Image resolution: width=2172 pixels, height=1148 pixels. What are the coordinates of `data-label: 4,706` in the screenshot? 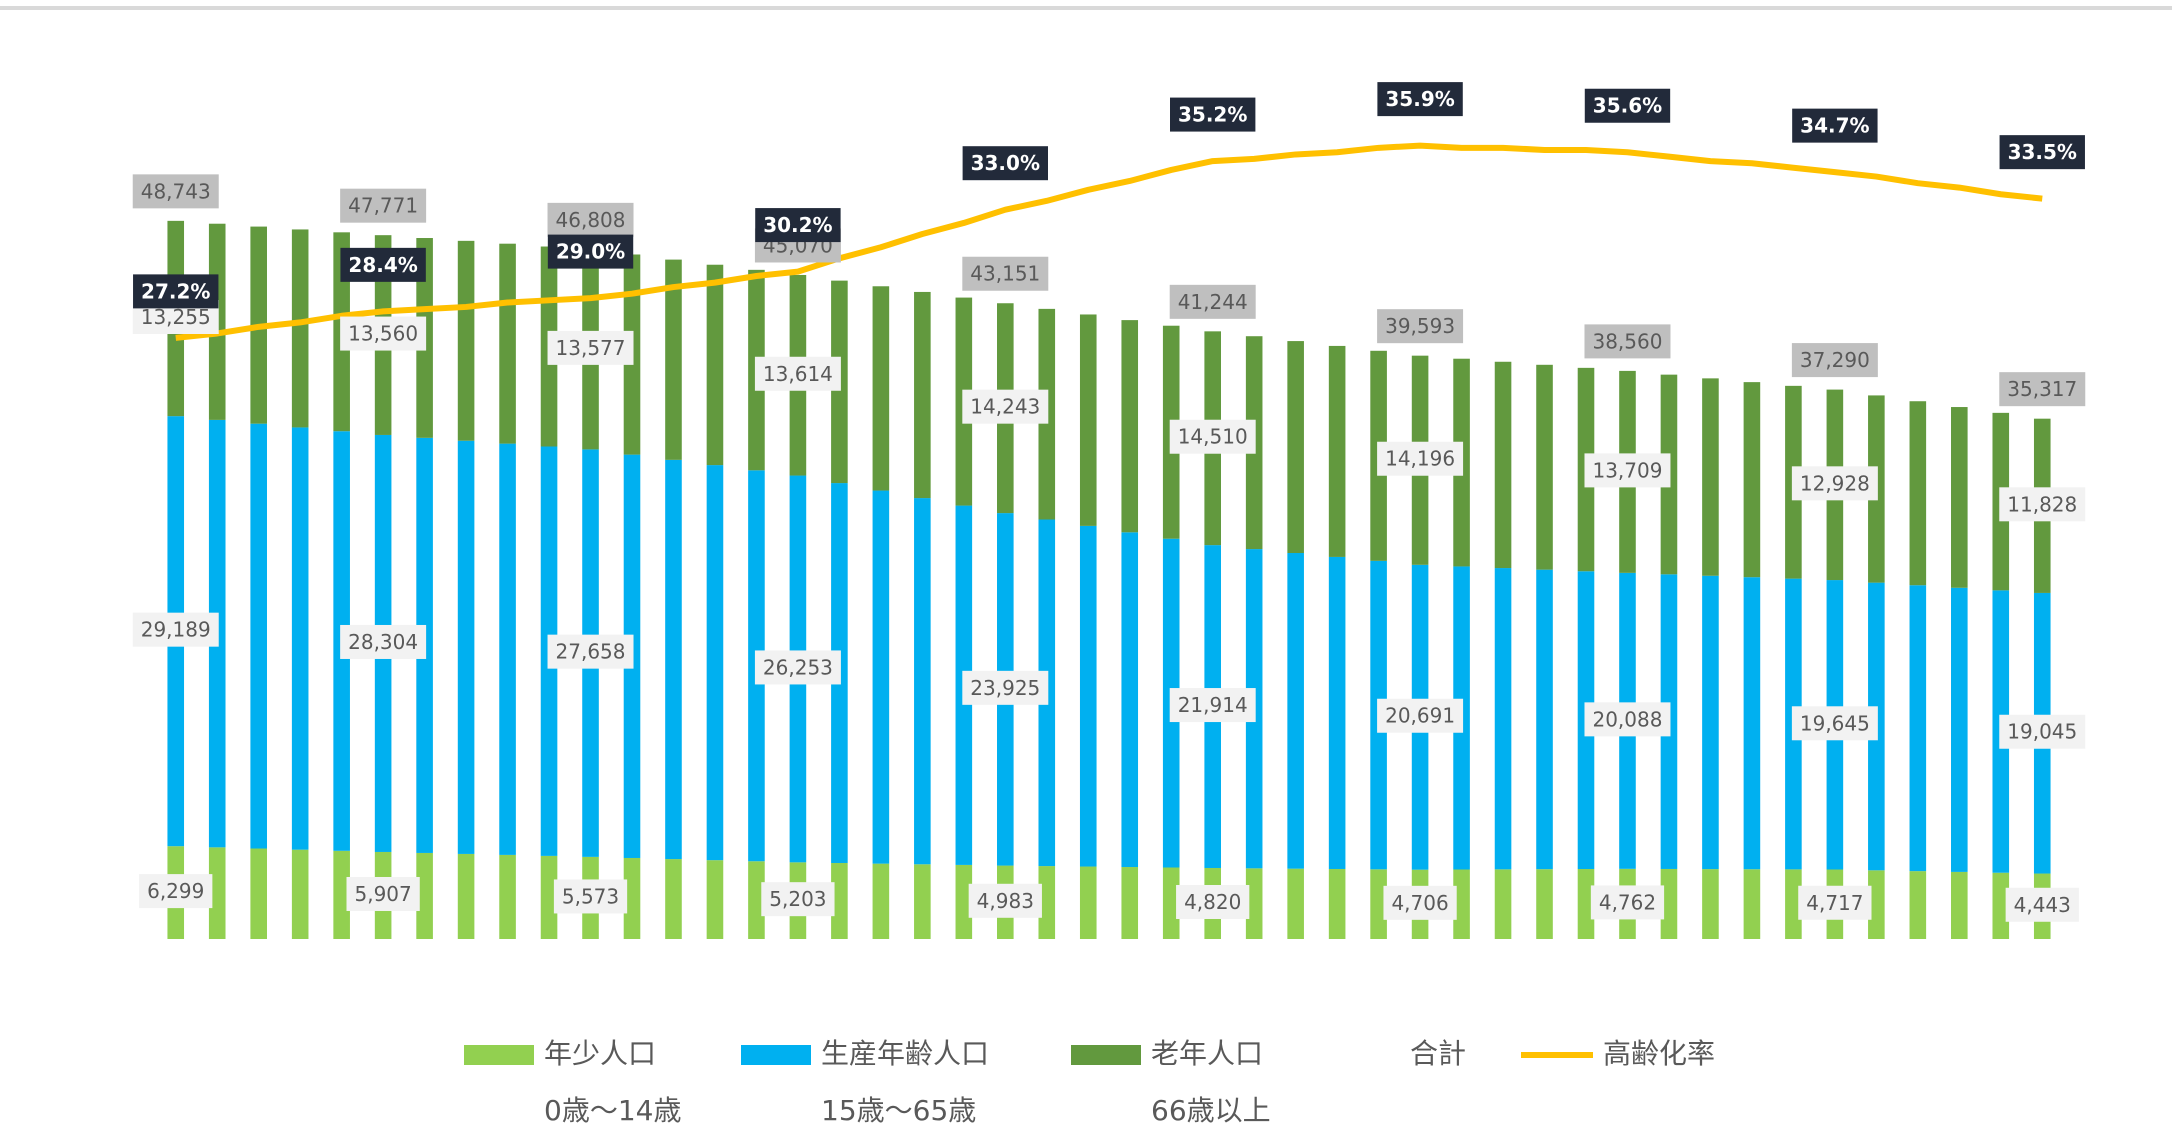 It's located at (1420, 902).